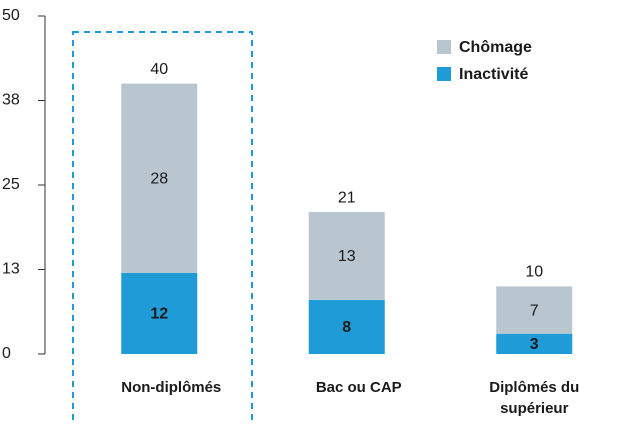  I want to click on data-label: 8, so click(346, 327).